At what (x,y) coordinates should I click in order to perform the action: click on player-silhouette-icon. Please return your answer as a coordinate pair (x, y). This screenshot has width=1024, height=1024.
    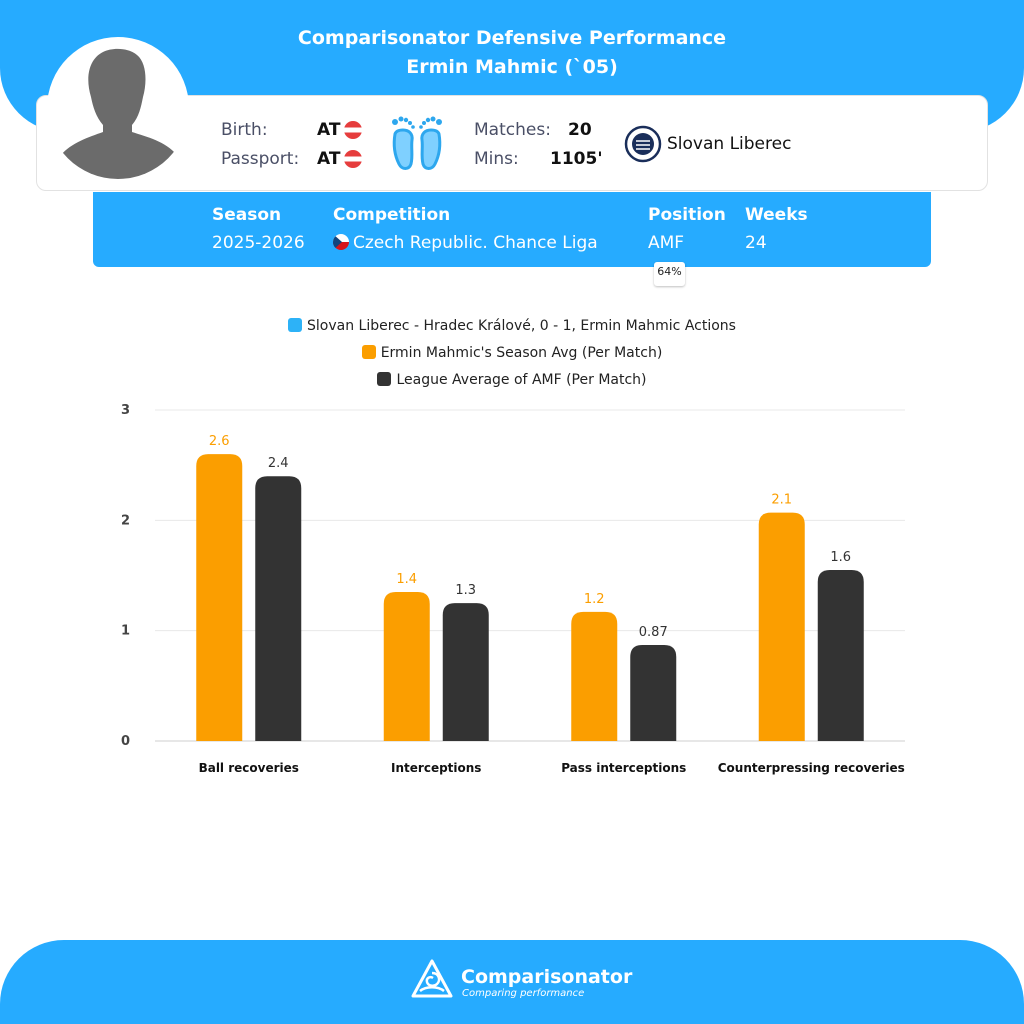
    Looking at the image, I should click on (118, 113).